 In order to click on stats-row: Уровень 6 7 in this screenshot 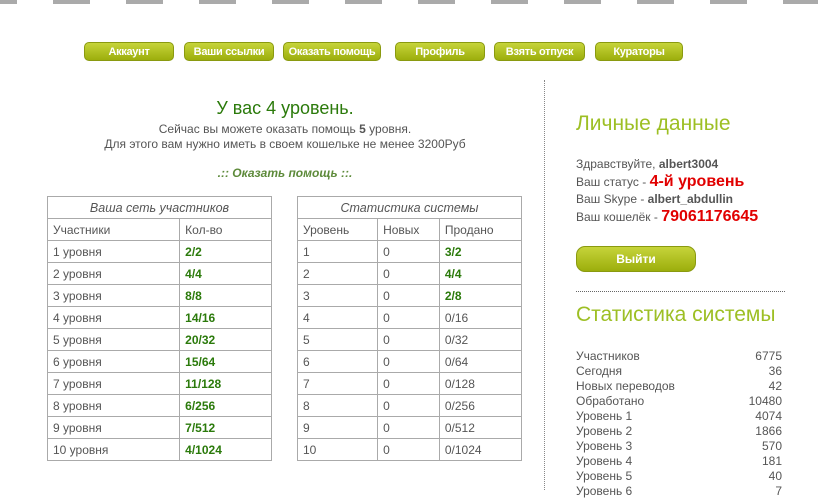, I will do `click(679, 491)`.